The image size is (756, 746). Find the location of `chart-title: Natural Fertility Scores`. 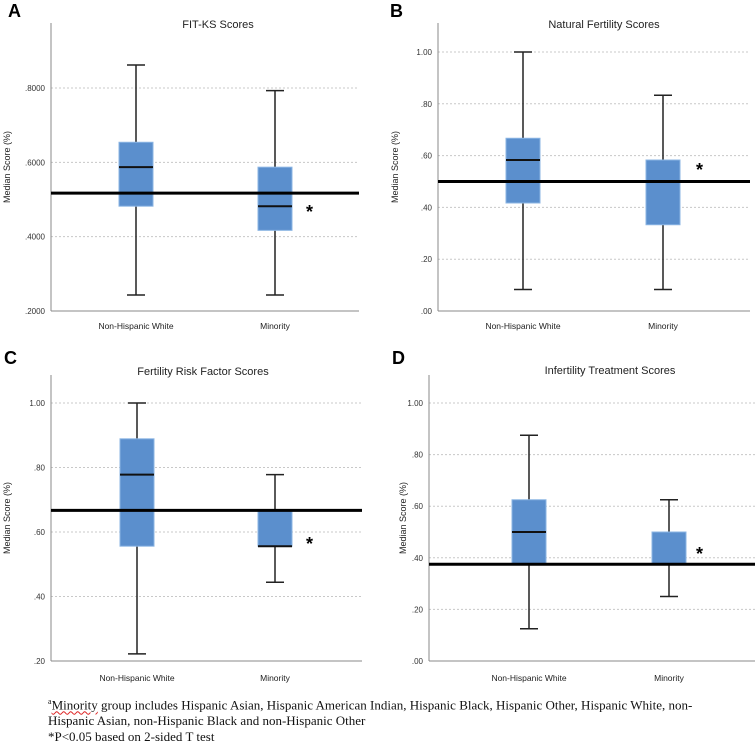

chart-title: Natural Fertility Scores is located at coordinates (604, 25).